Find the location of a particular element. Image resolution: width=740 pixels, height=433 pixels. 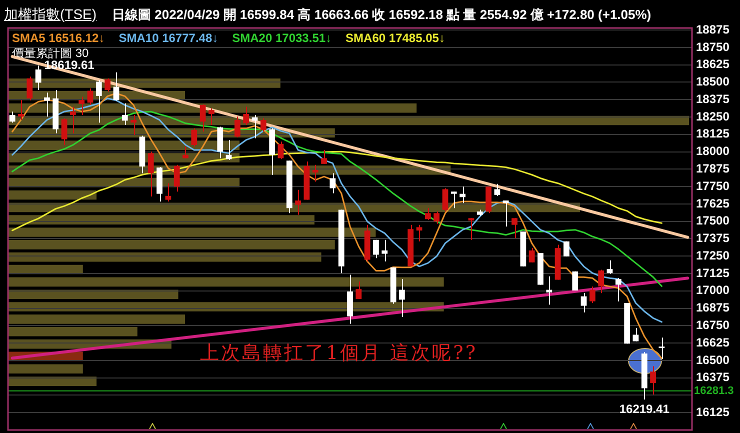

y-tick-label: 18000 is located at coordinates (713, 151).